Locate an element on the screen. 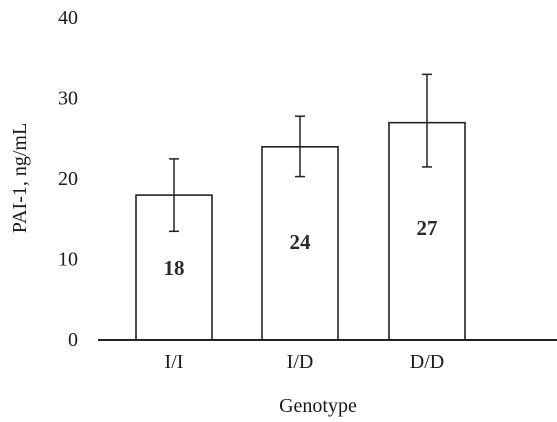 The height and width of the screenshot is (422, 557). x-axis-categories: I/I I/D D/D is located at coordinates (305, 362).